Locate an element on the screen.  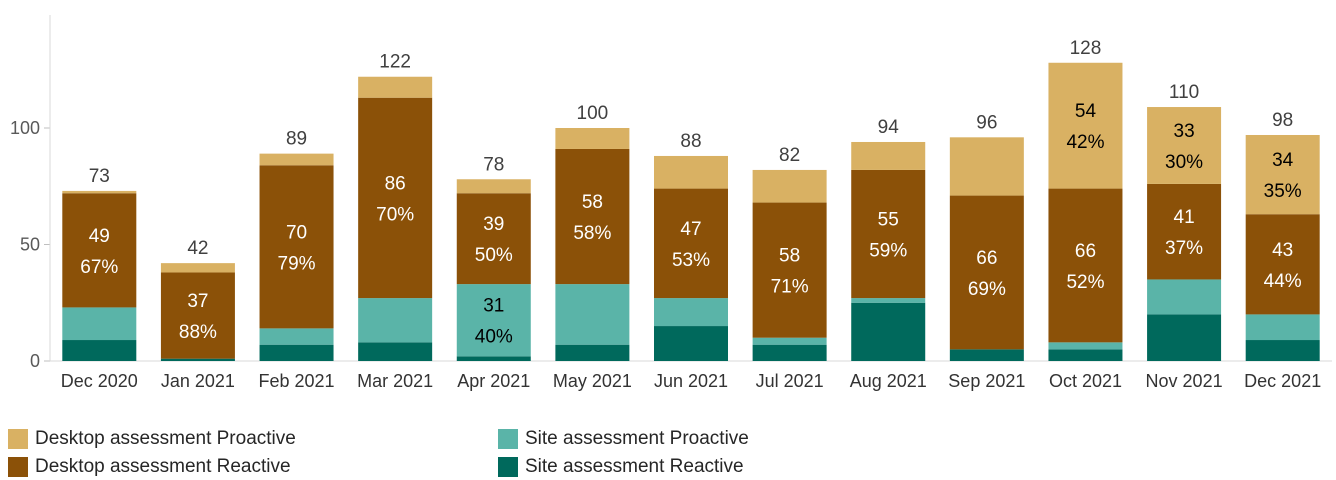
y-tick-label: 50 is located at coordinates (30, 245).